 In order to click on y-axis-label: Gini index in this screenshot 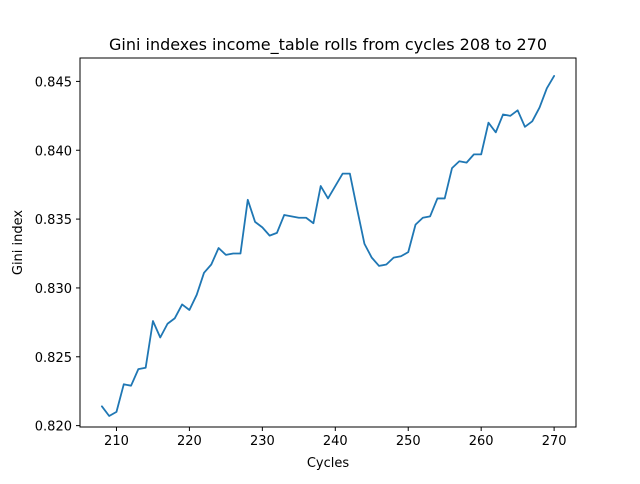, I will do `click(18, 243)`.